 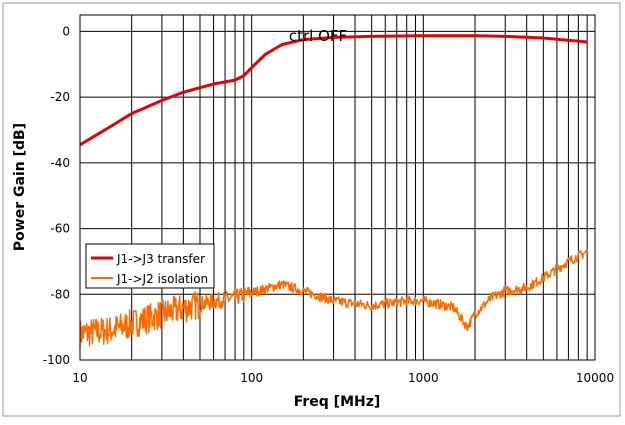 I want to click on x-tick-labels: 10 100 1000 10000, so click(x=343, y=378).